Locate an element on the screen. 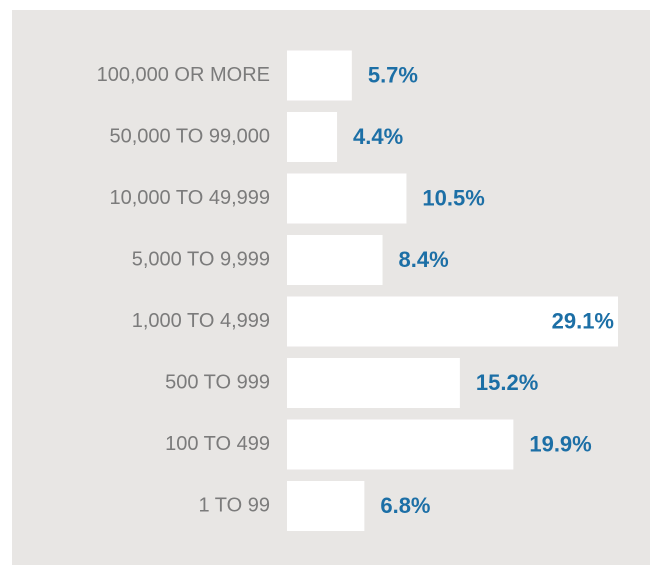 The image size is (661, 578). category-label: 500 TO 999 is located at coordinates (217, 382).